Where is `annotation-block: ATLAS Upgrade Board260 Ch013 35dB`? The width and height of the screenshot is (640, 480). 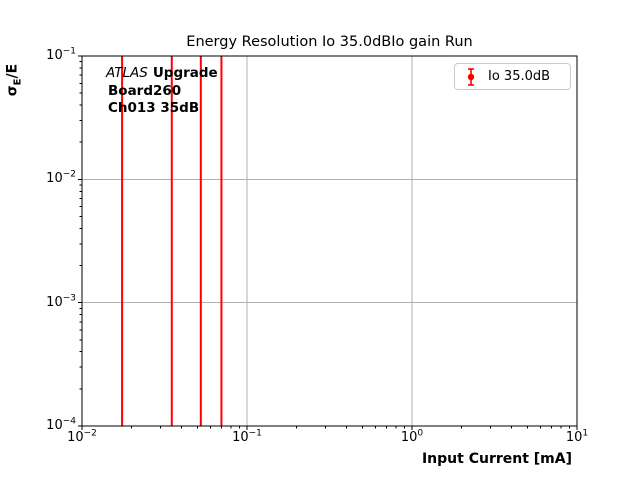 annotation-block: ATLAS Upgrade Board260 Ch013 35dB is located at coordinates (162, 91).